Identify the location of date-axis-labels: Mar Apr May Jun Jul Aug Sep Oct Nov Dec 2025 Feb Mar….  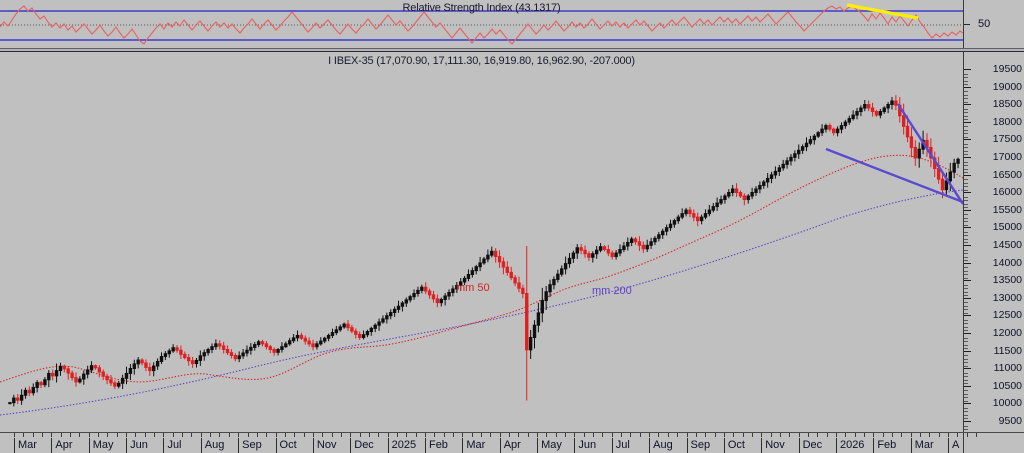
(512, 445).